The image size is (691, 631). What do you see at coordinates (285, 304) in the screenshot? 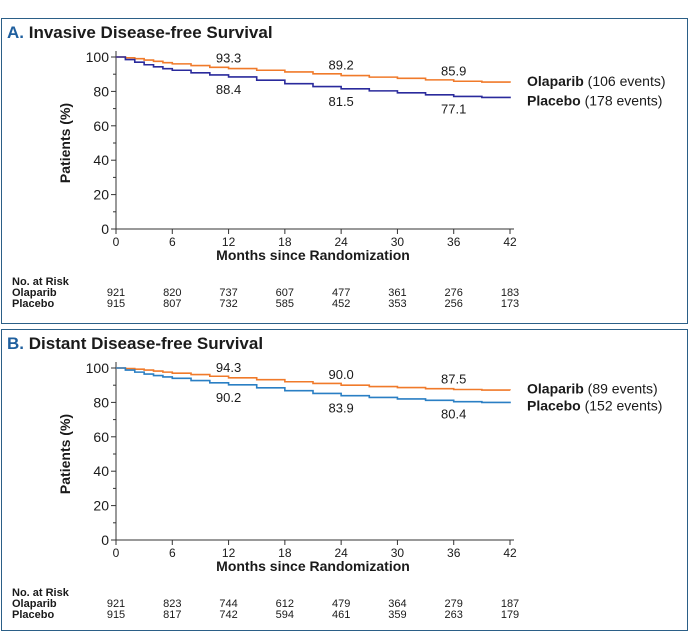
I see `risk-value: 585` at bounding box center [285, 304].